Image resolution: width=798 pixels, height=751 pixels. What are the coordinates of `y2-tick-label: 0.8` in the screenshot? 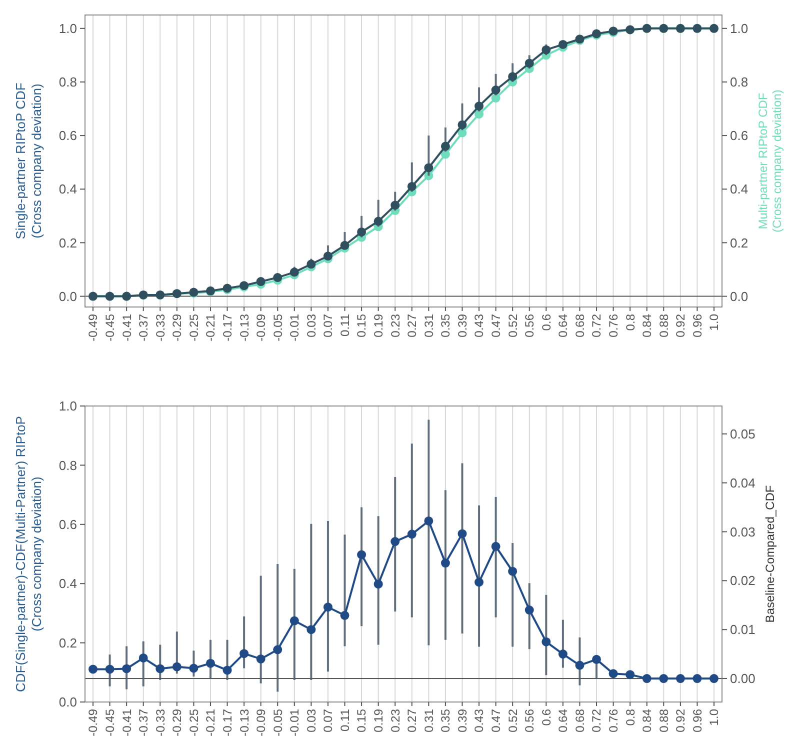 It's located at (739, 82).